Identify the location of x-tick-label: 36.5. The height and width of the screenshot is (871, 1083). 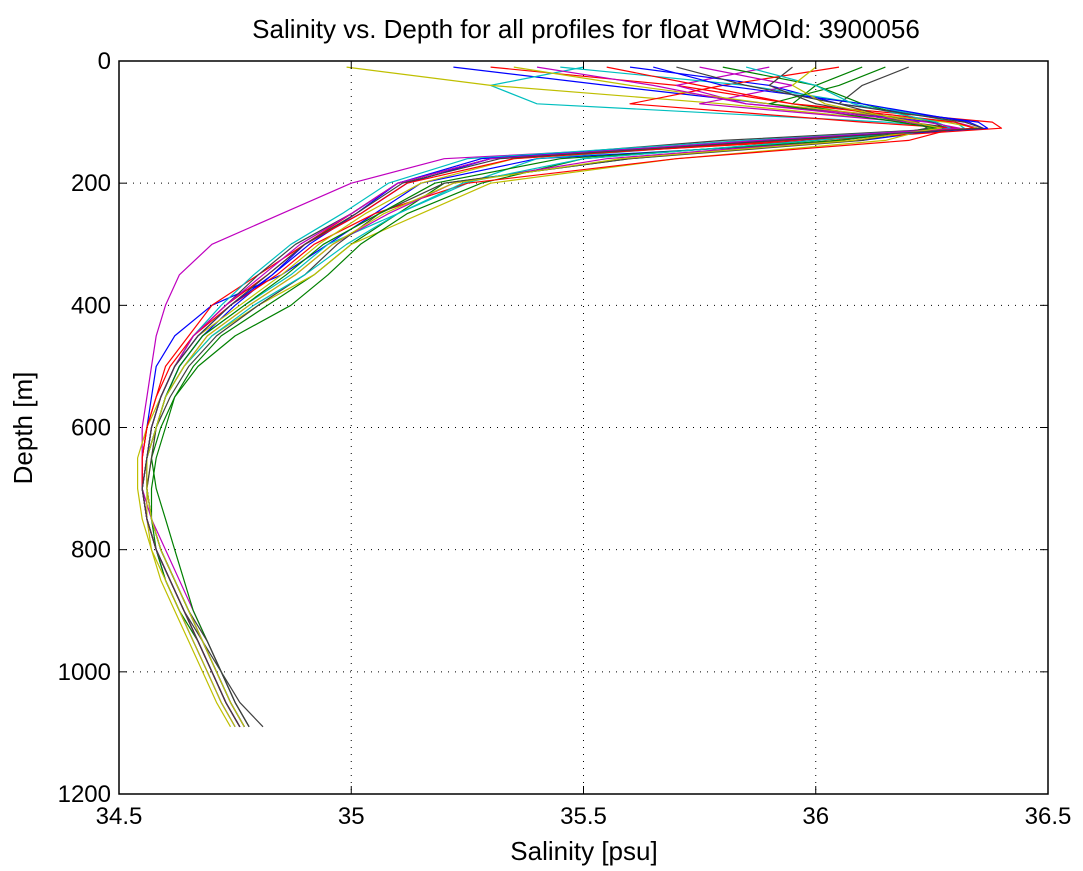
(1048, 816).